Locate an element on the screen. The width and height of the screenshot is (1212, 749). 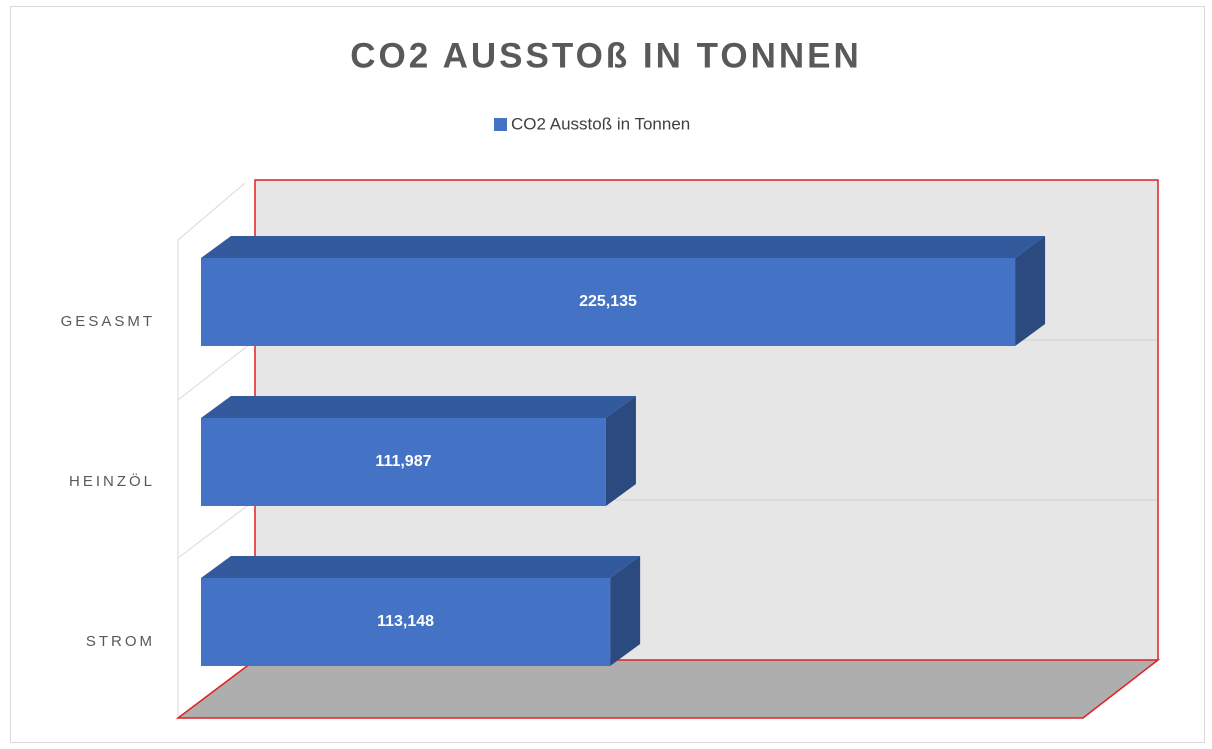
data-label: 225,135 is located at coordinates (608, 301).